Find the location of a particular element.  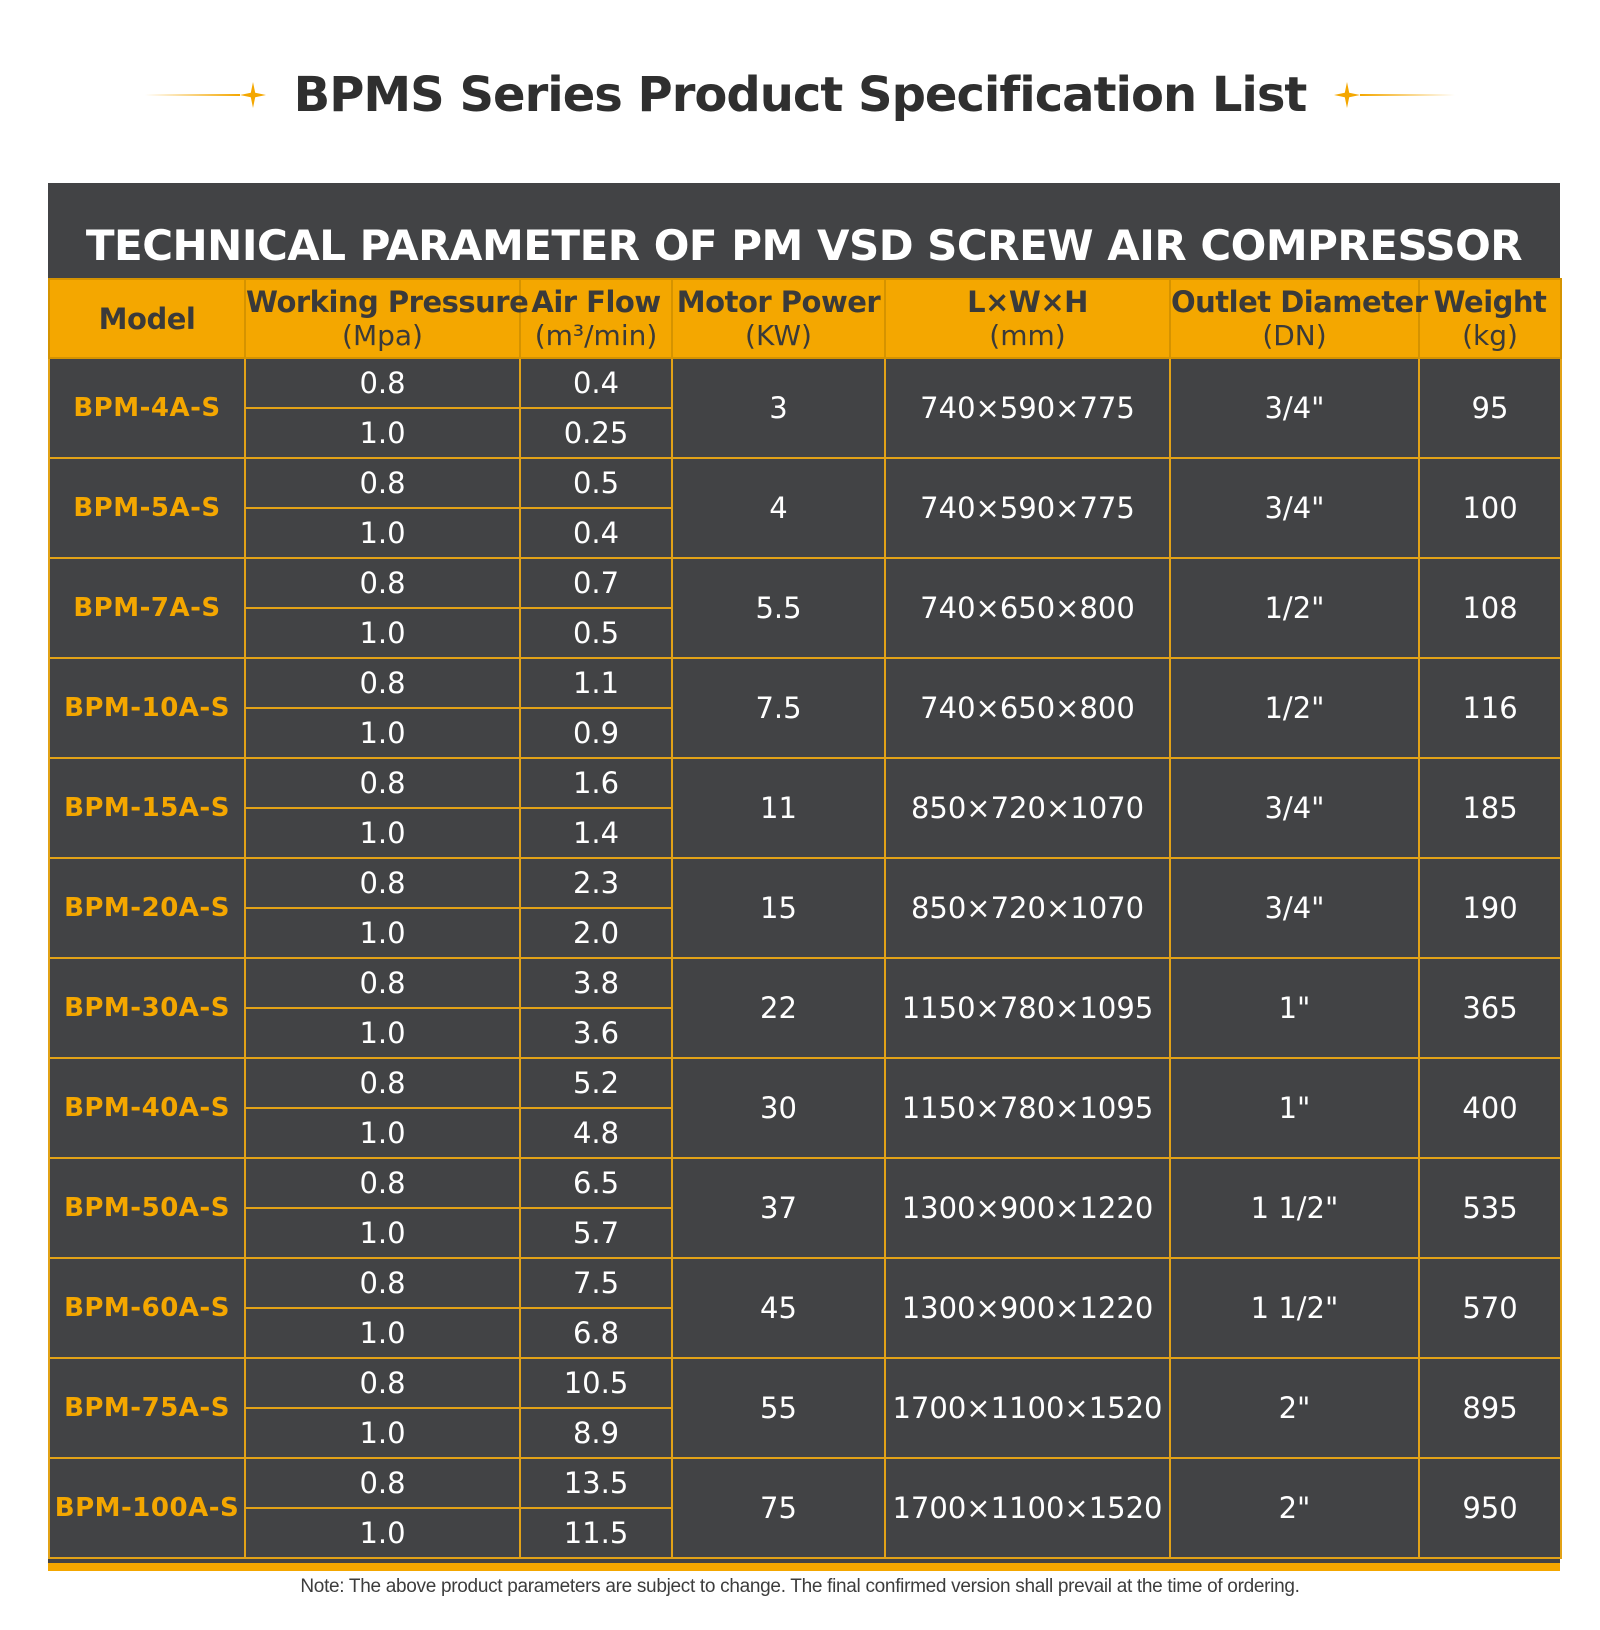

air-flow-cell: 0.5 is located at coordinates (596, 483).